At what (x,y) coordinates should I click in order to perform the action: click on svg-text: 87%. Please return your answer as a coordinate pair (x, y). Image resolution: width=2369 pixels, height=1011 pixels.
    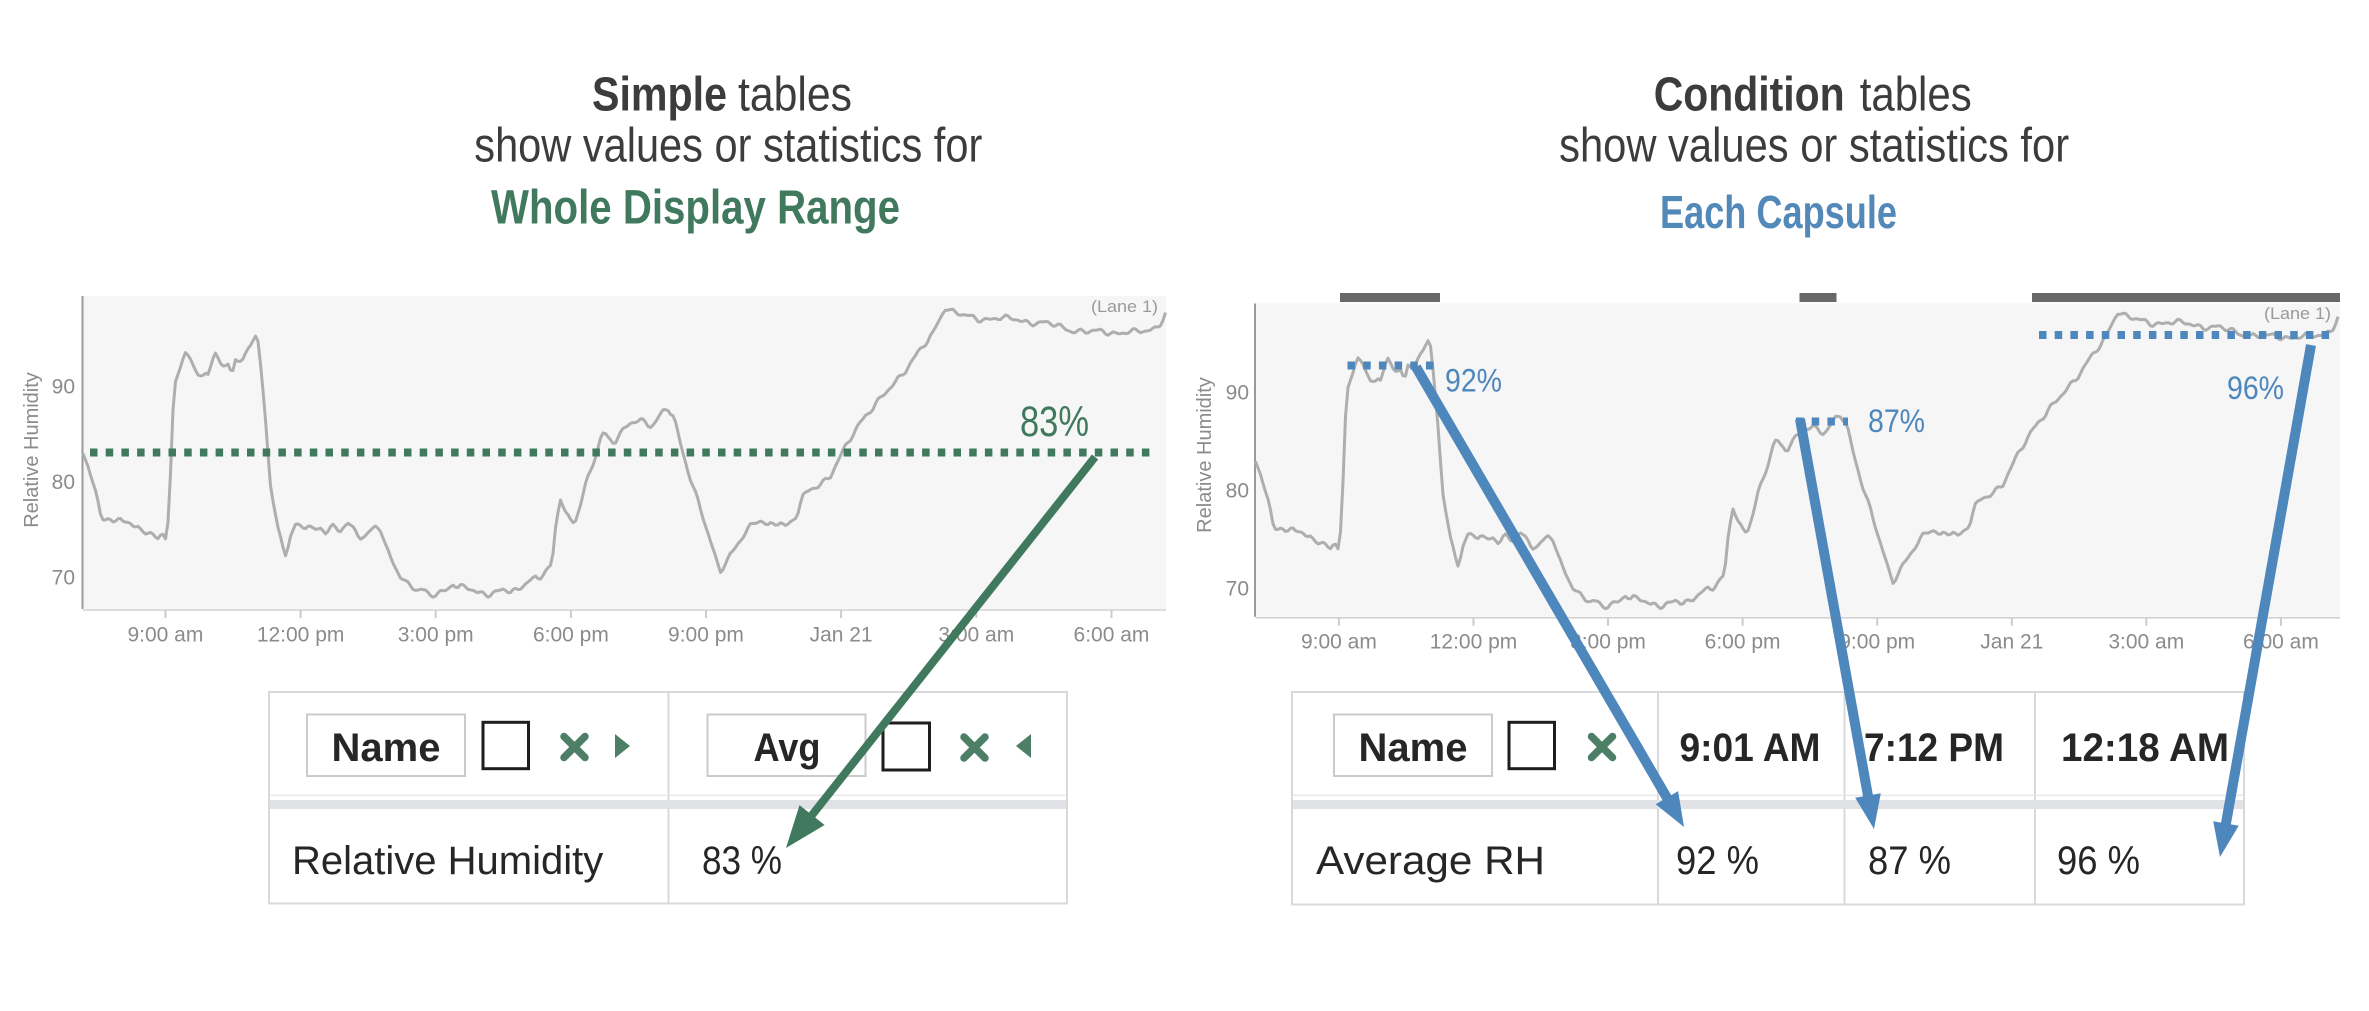
    Looking at the image, I should click on (1896, 421).